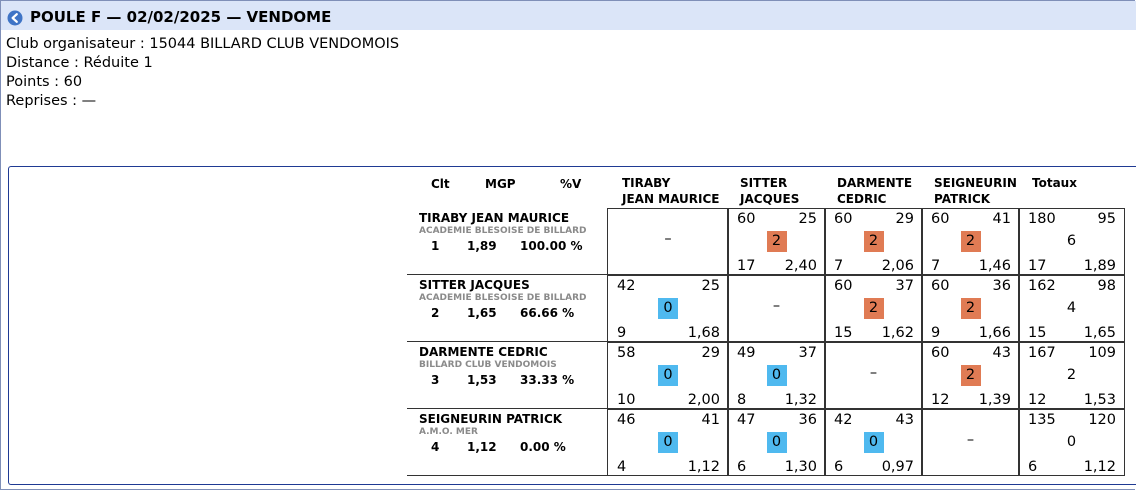 The image size is (1136, 490). Describe the element at coordinates (571, 184) in the screenshot. I see `header-pctv: %V` at that location.